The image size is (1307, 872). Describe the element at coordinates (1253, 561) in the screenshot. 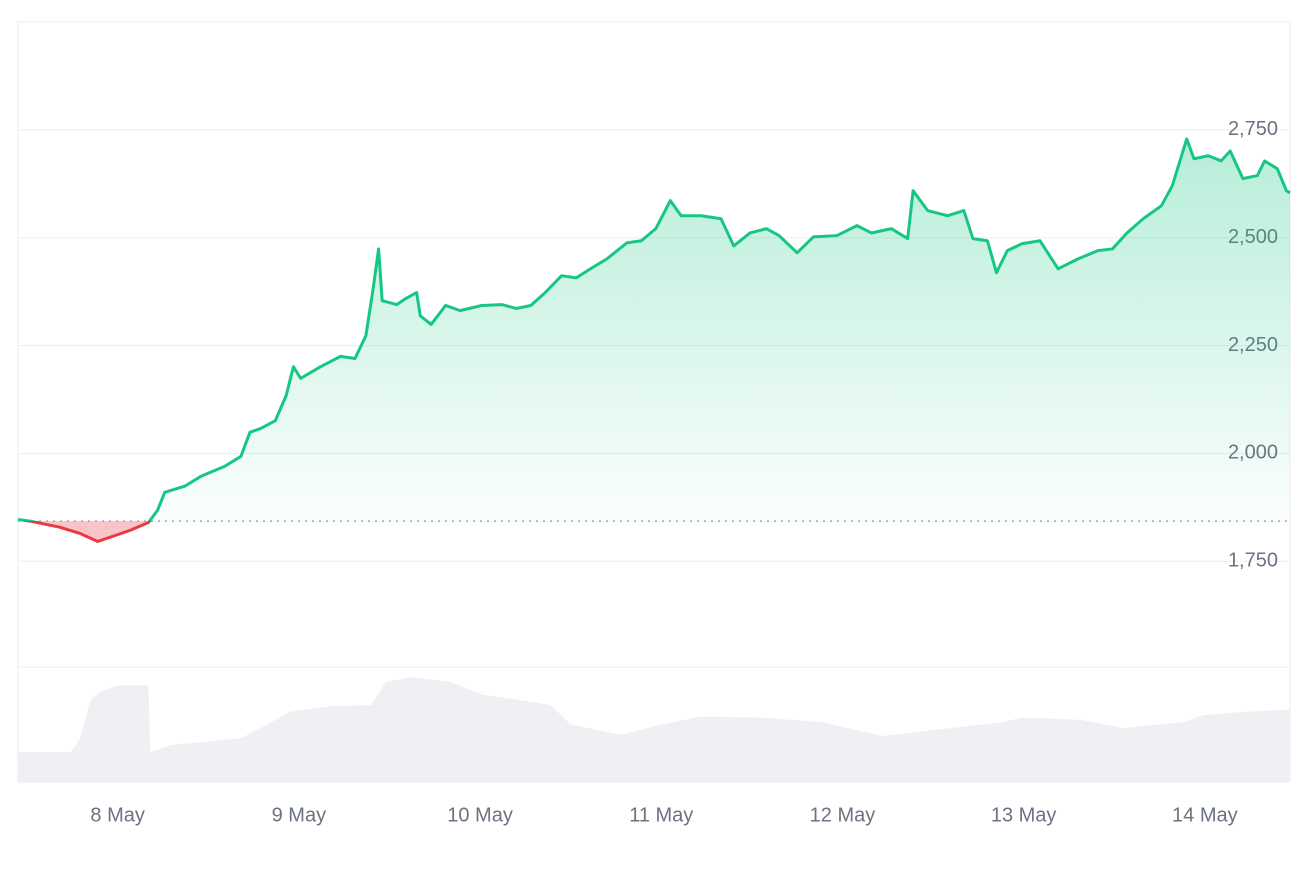

I see `y-tick-label: 1,750` at that location.